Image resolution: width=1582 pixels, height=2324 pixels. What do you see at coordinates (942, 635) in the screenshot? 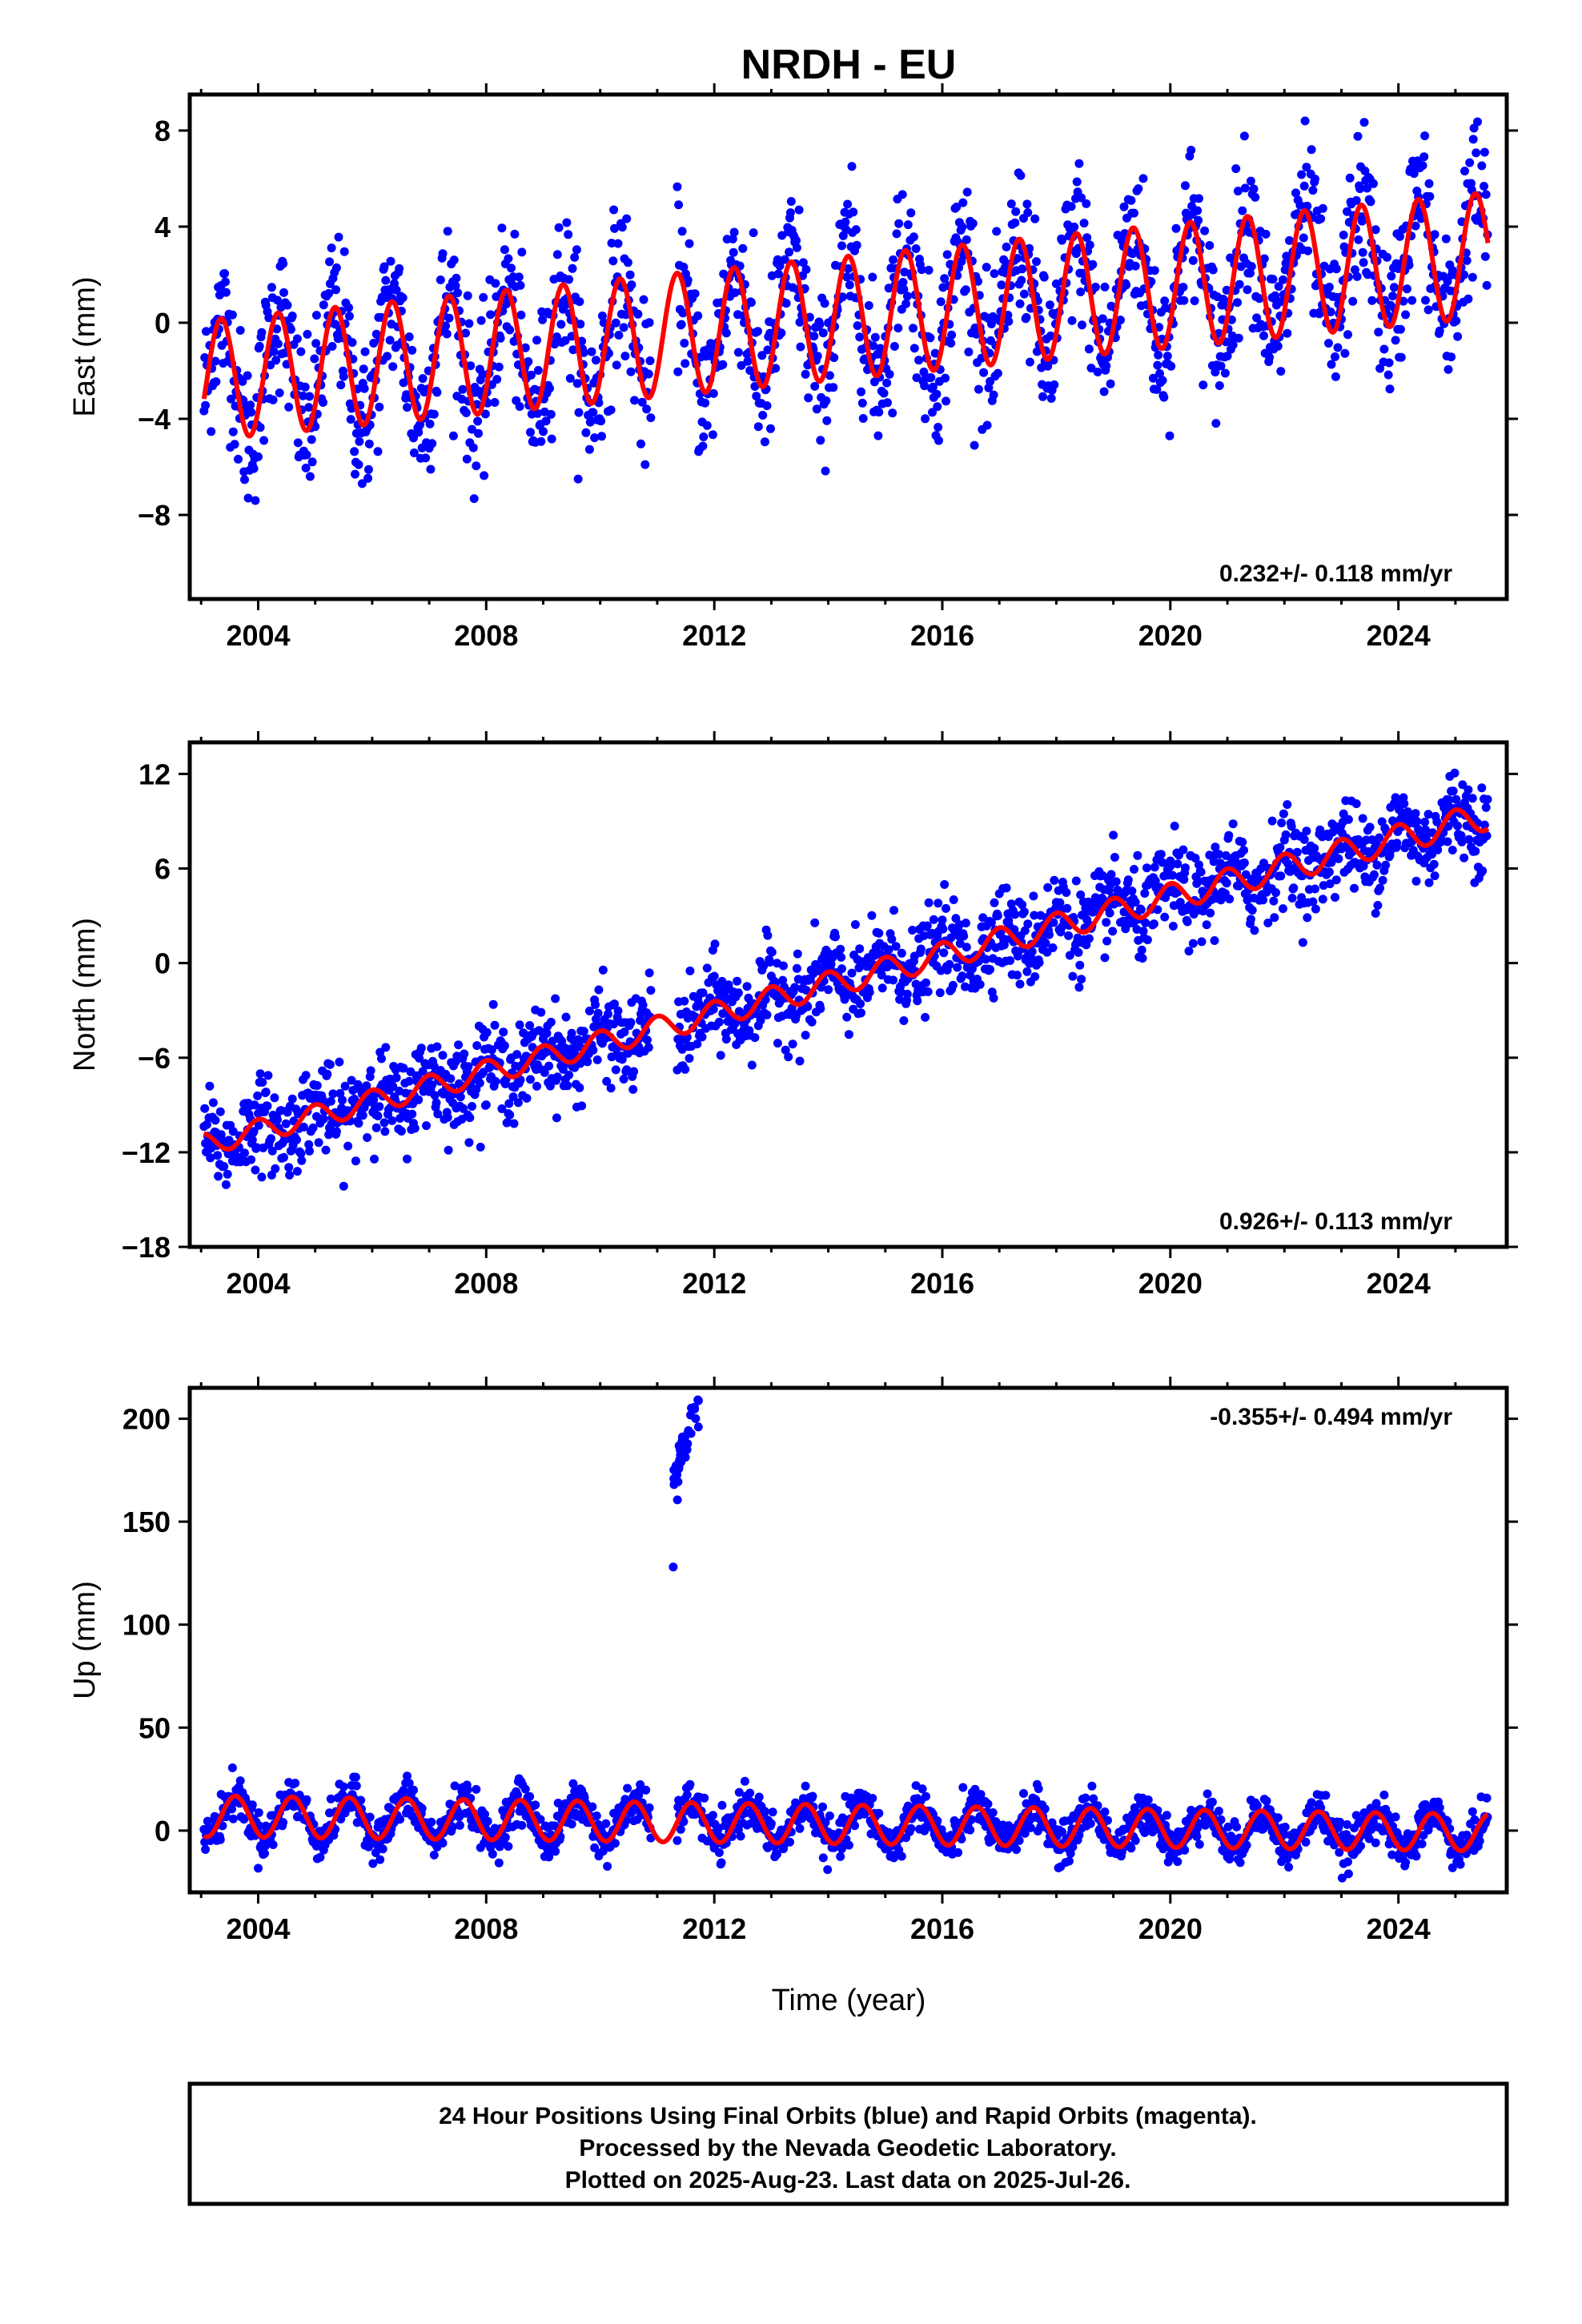
I see `x-tick-label: 2016` at bounding box center [942, 635].